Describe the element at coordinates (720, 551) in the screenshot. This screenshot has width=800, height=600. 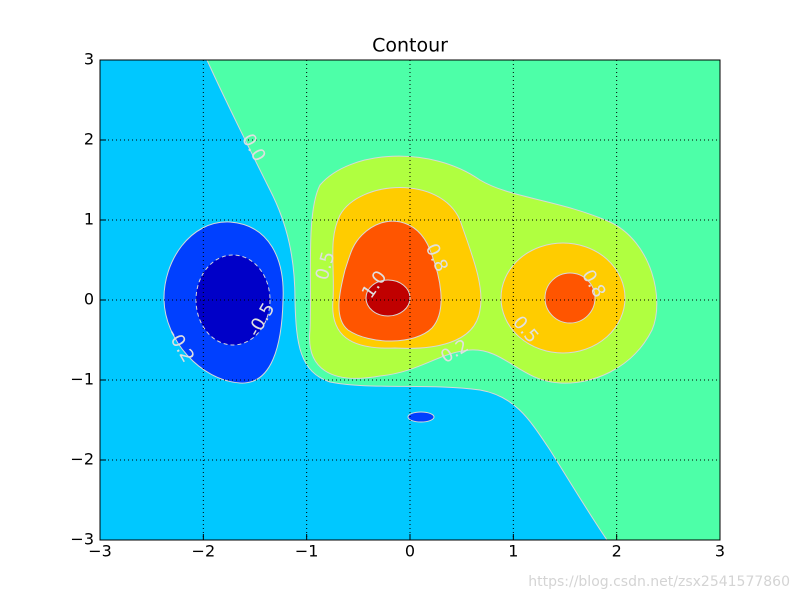
I see `x-tick-label: 3` at that location.